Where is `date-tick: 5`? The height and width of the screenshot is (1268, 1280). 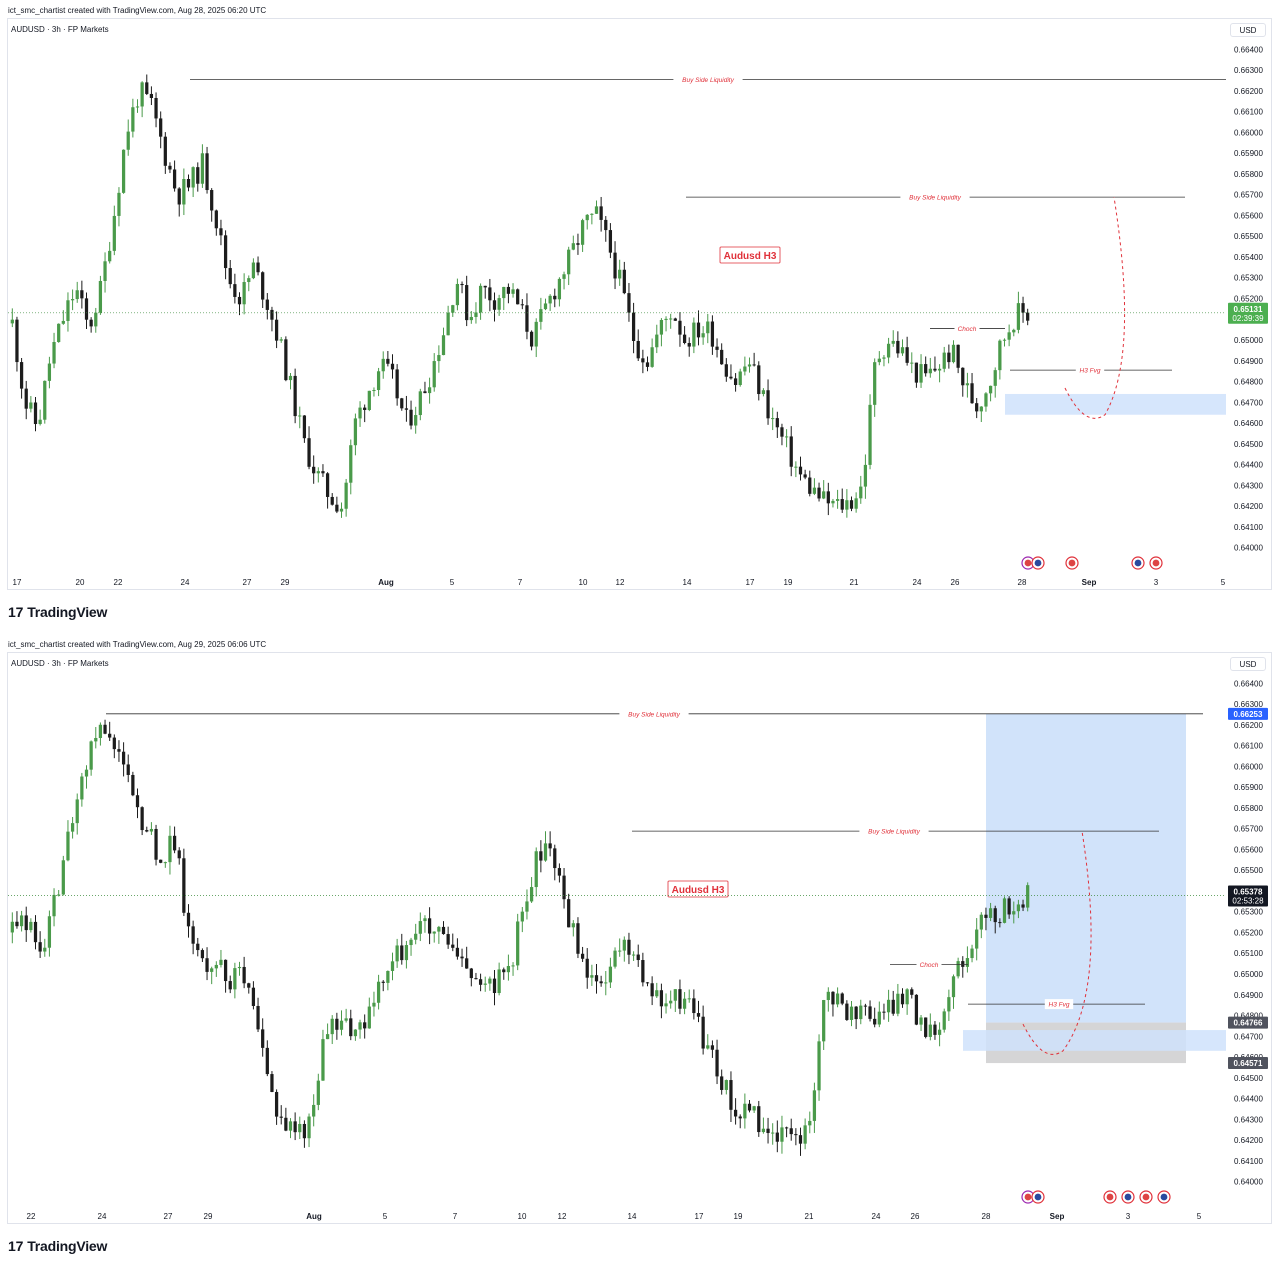 date-tick: 5 is located at coordinates (1199, 1216).